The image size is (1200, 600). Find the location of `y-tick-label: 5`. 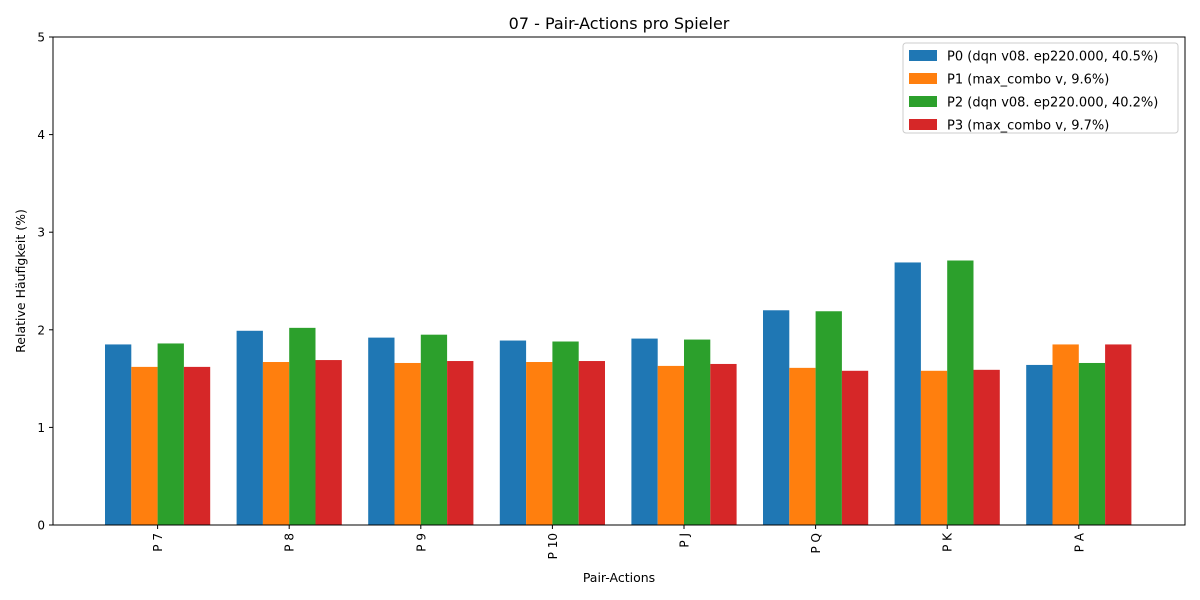

y-tick-label: 5 is located at coordinates (41, 38).